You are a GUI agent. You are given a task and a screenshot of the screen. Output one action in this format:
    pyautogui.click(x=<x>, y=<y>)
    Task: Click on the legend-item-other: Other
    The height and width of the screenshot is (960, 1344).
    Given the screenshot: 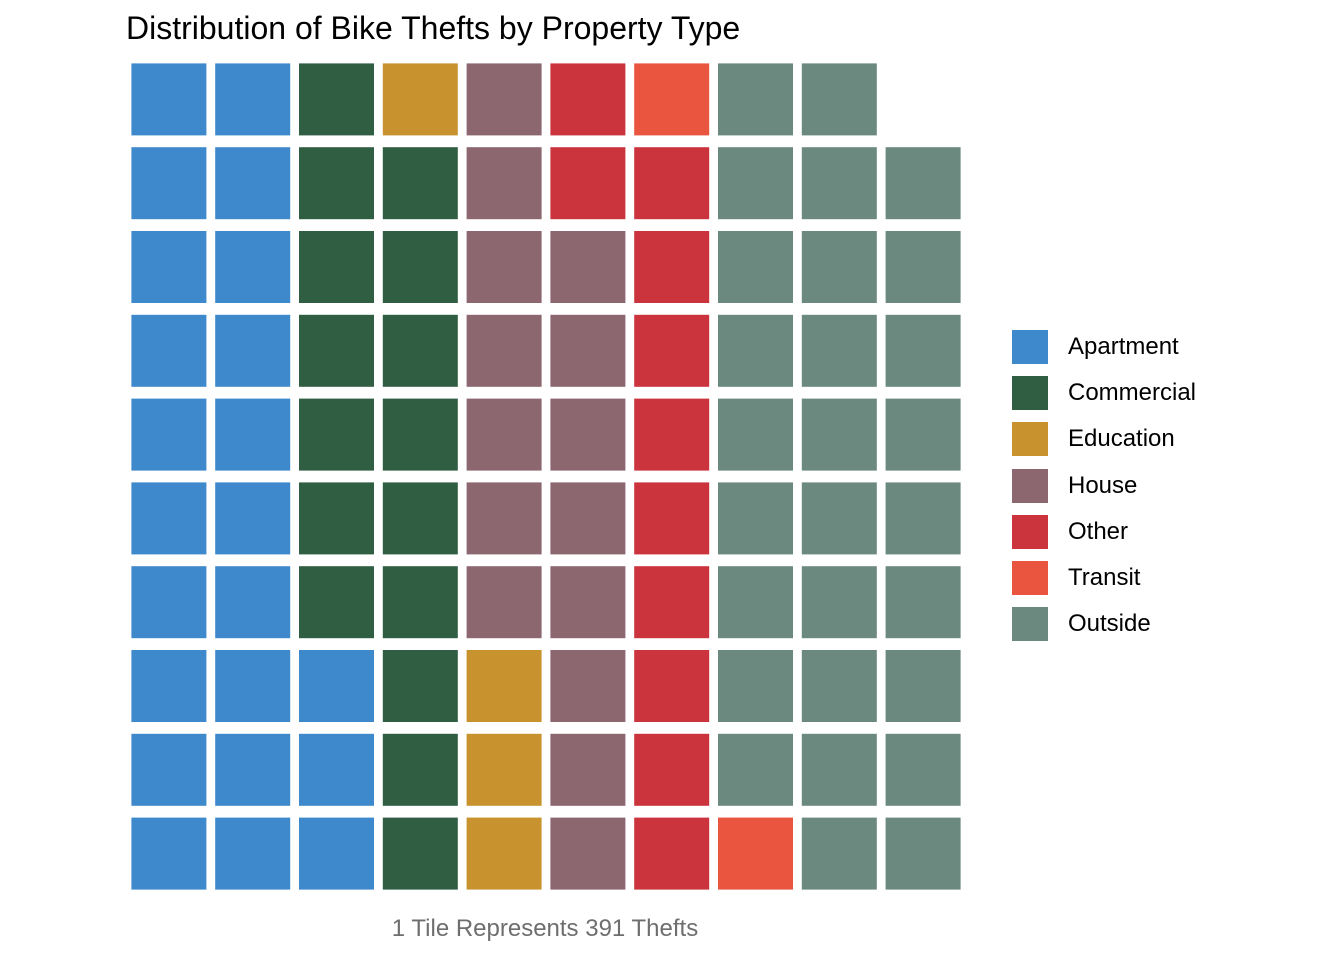 What is the action you would take?
    pyautogui.click(x=1104, y=532)
    